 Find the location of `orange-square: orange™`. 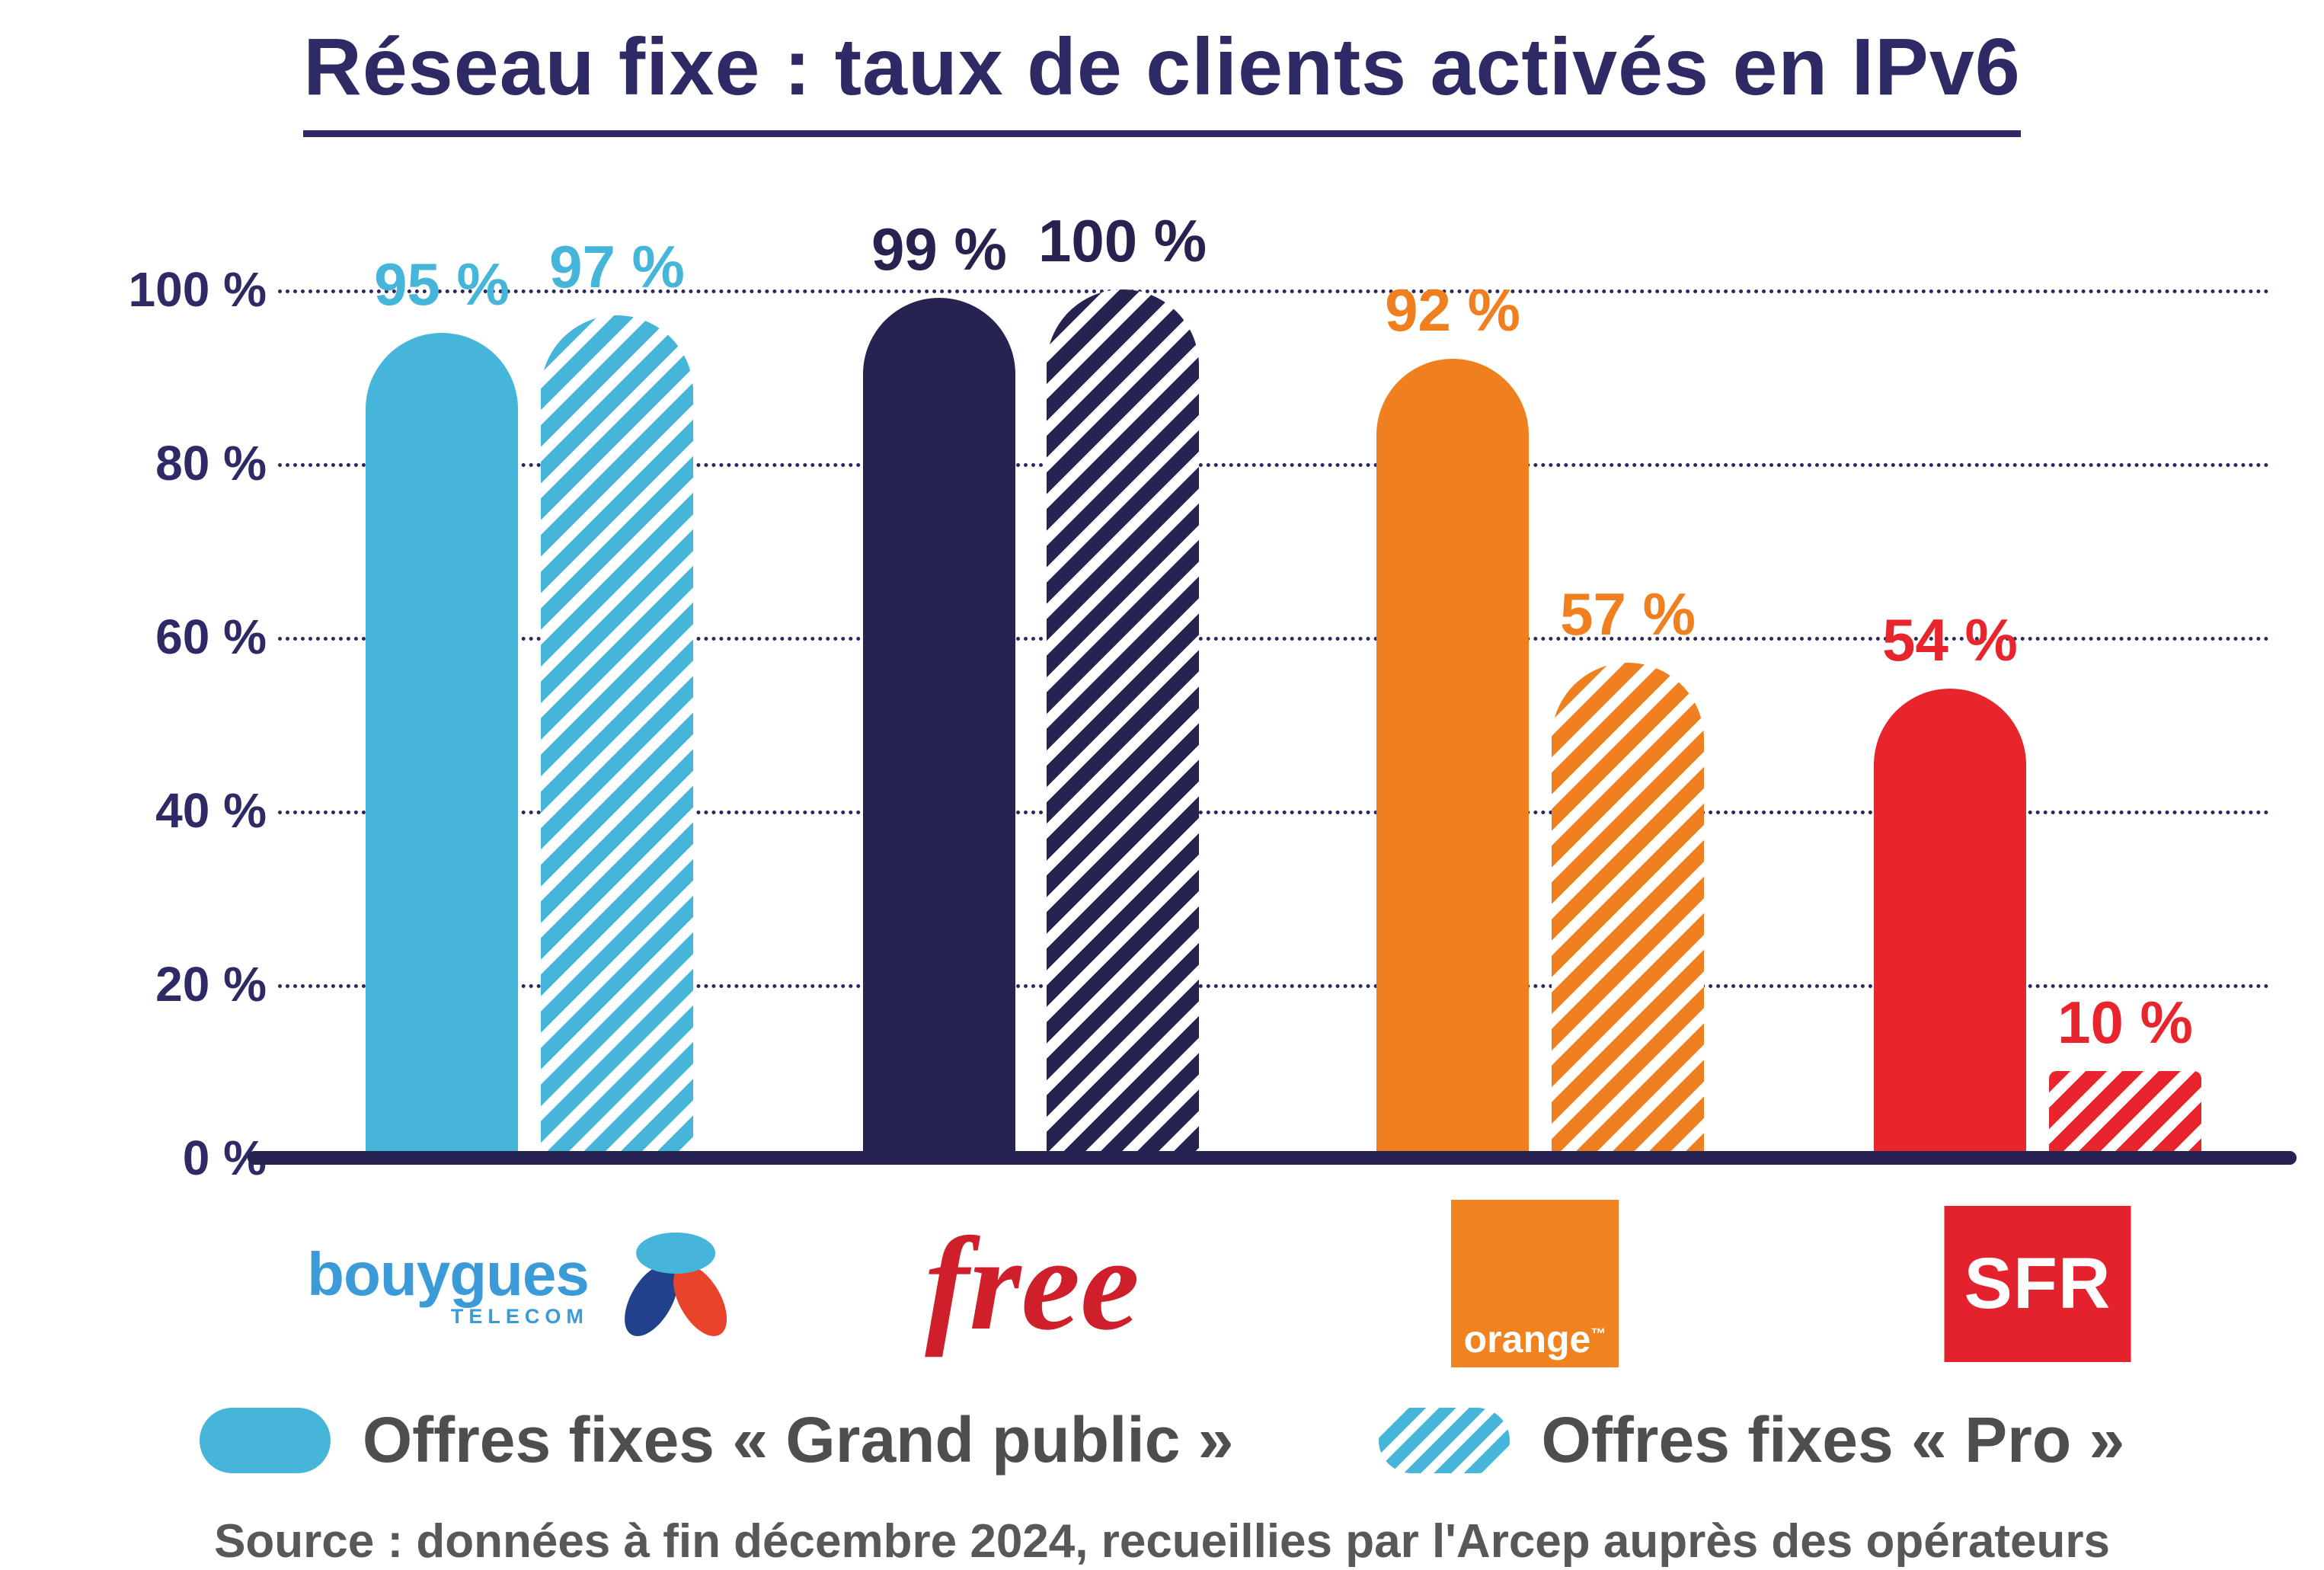

orange-square: orange™ is located at coordinates (1535, 1283).